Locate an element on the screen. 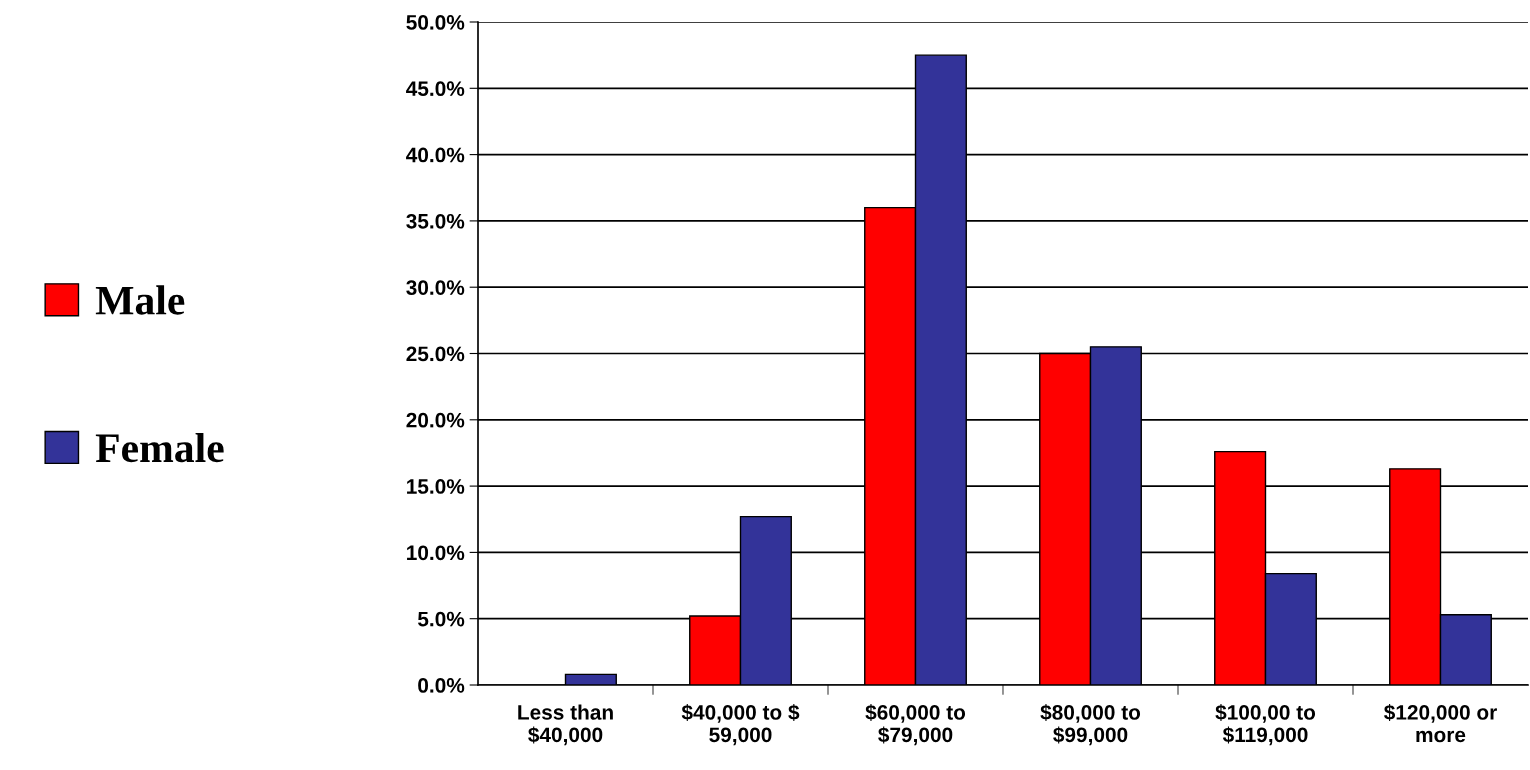 The image size is (1530, 770). y-tick-label: 45.0% is located at coordinates (435, 89).